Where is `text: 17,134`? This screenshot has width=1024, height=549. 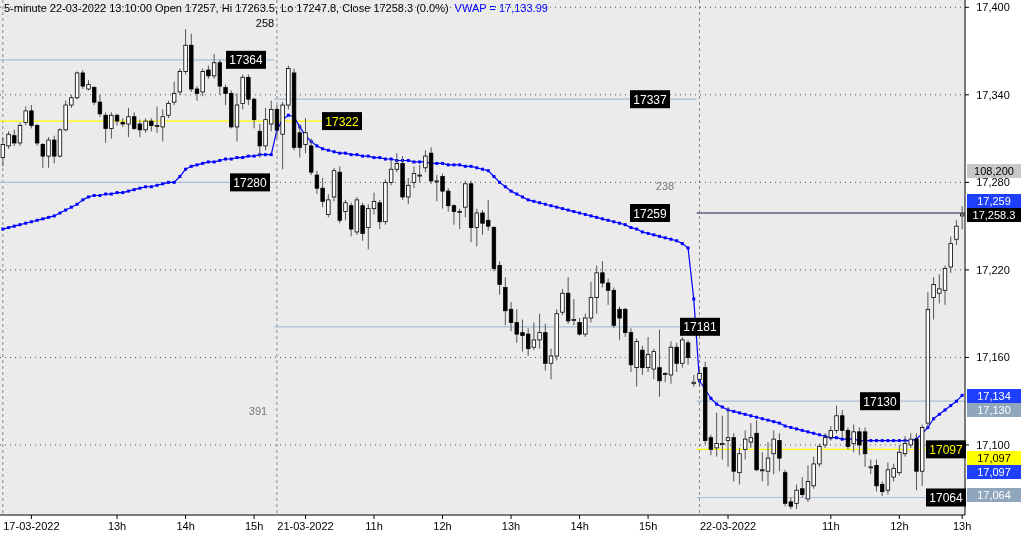 text: 17,134 is located at coordinates (994, 396).